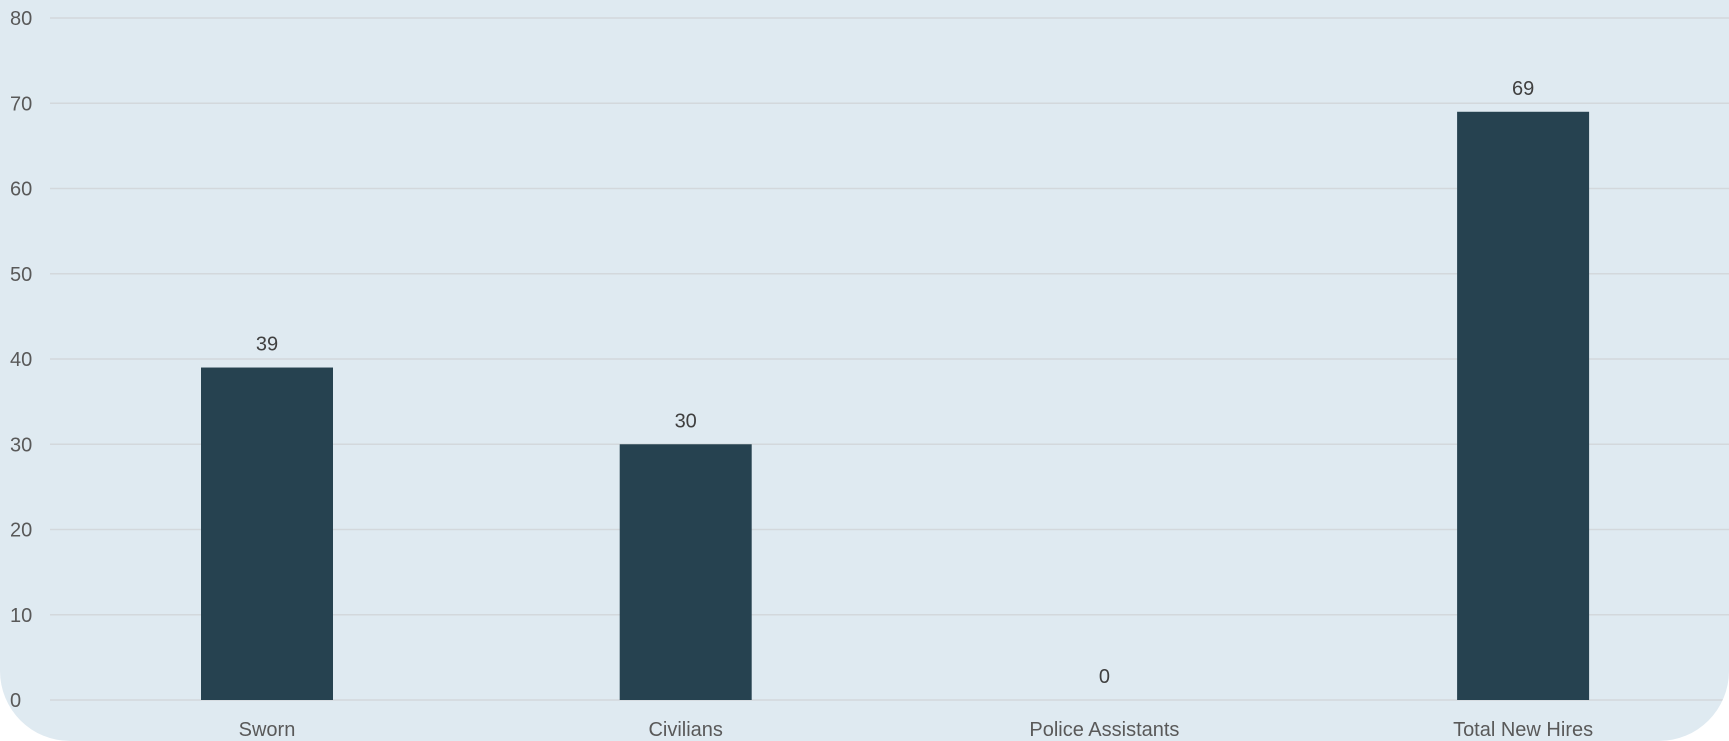 The width and height of the screenshot is (1729, 741). I want to click on y-tick-label-30: 30, so click(21, 445).